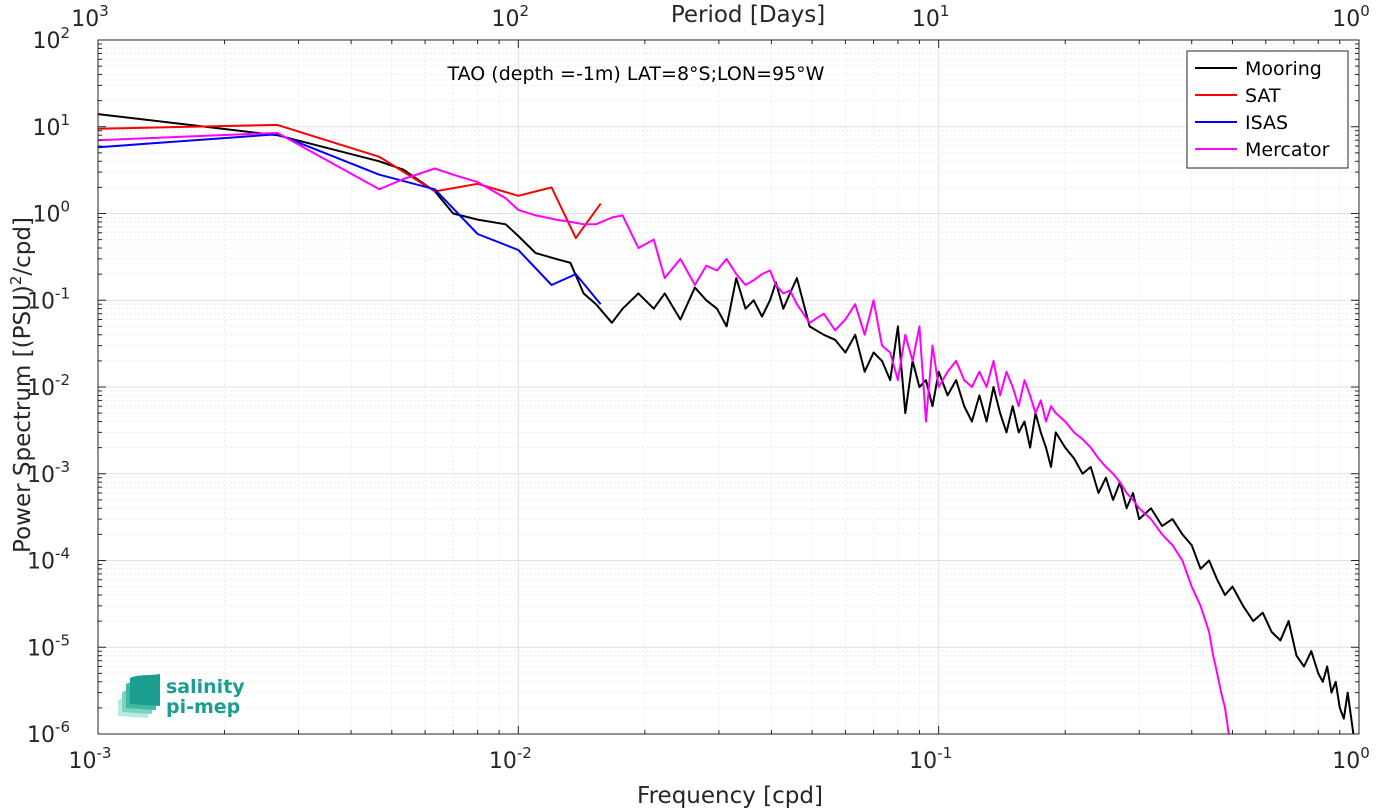  Describe the element at coordinates (1266, 123) in the screenshot. I see `legend-label-isas: ISAS` at that location.